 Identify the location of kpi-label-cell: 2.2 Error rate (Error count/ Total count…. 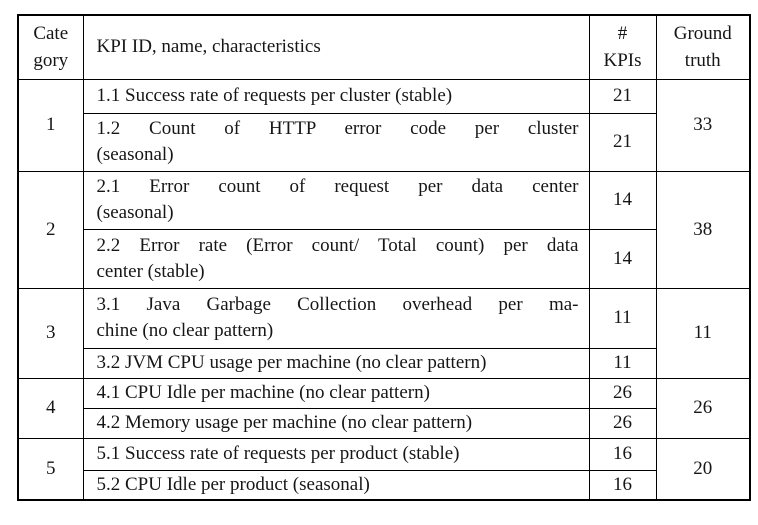
(336, 258).